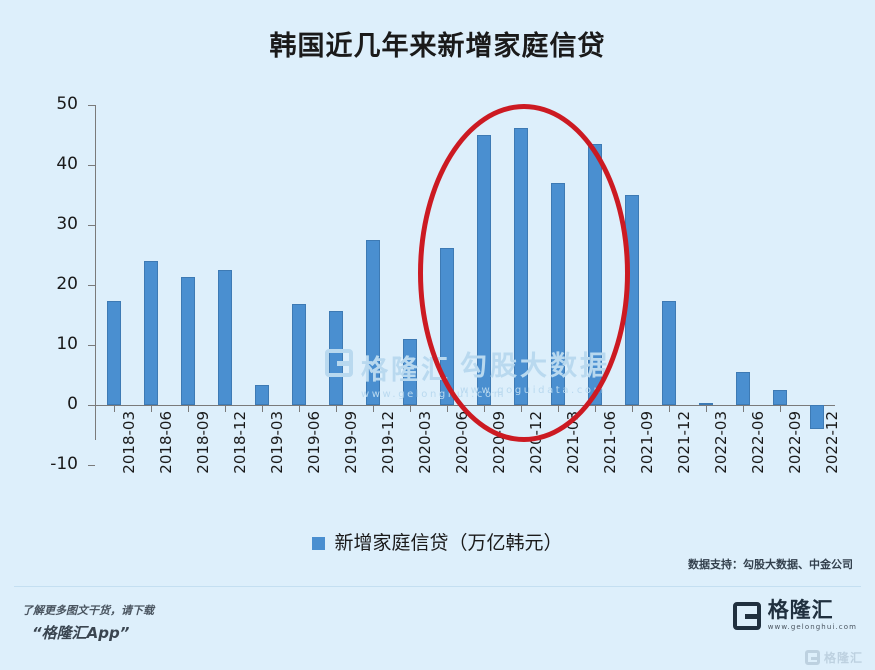 This screenshot has height=670, width=875. I want to click on x-axis-label: 2021-06, so click(610, 442).